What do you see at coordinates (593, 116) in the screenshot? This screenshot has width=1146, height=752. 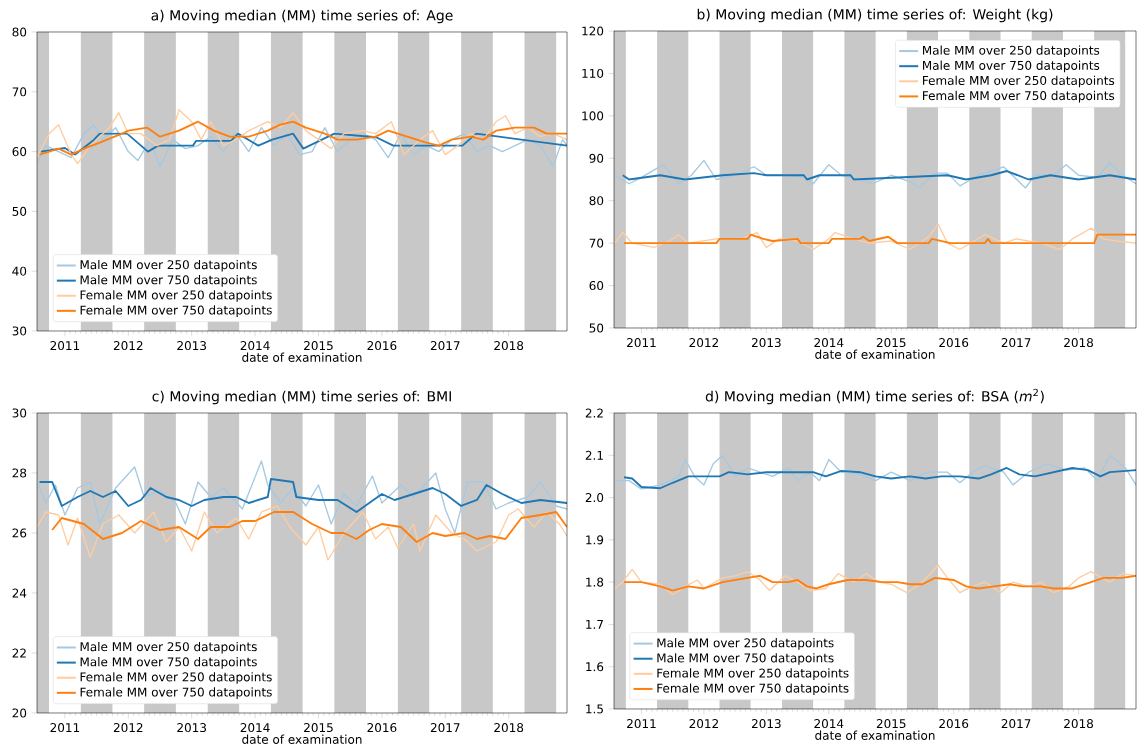 I see `y-tick-label: 100` at bounding box center [593, 116].